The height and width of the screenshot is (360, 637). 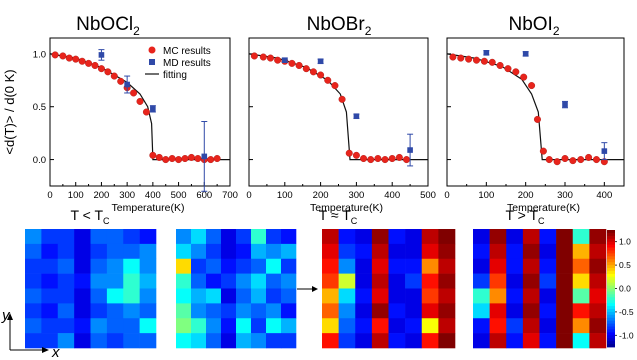 I want to click on fitting-line, so click(x=139, y=107).